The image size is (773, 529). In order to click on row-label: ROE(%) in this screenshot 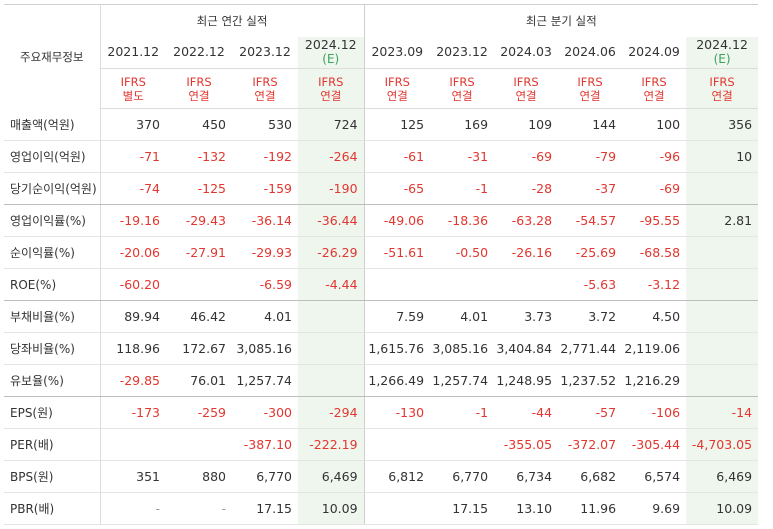, I will do `click(52, 284)`.